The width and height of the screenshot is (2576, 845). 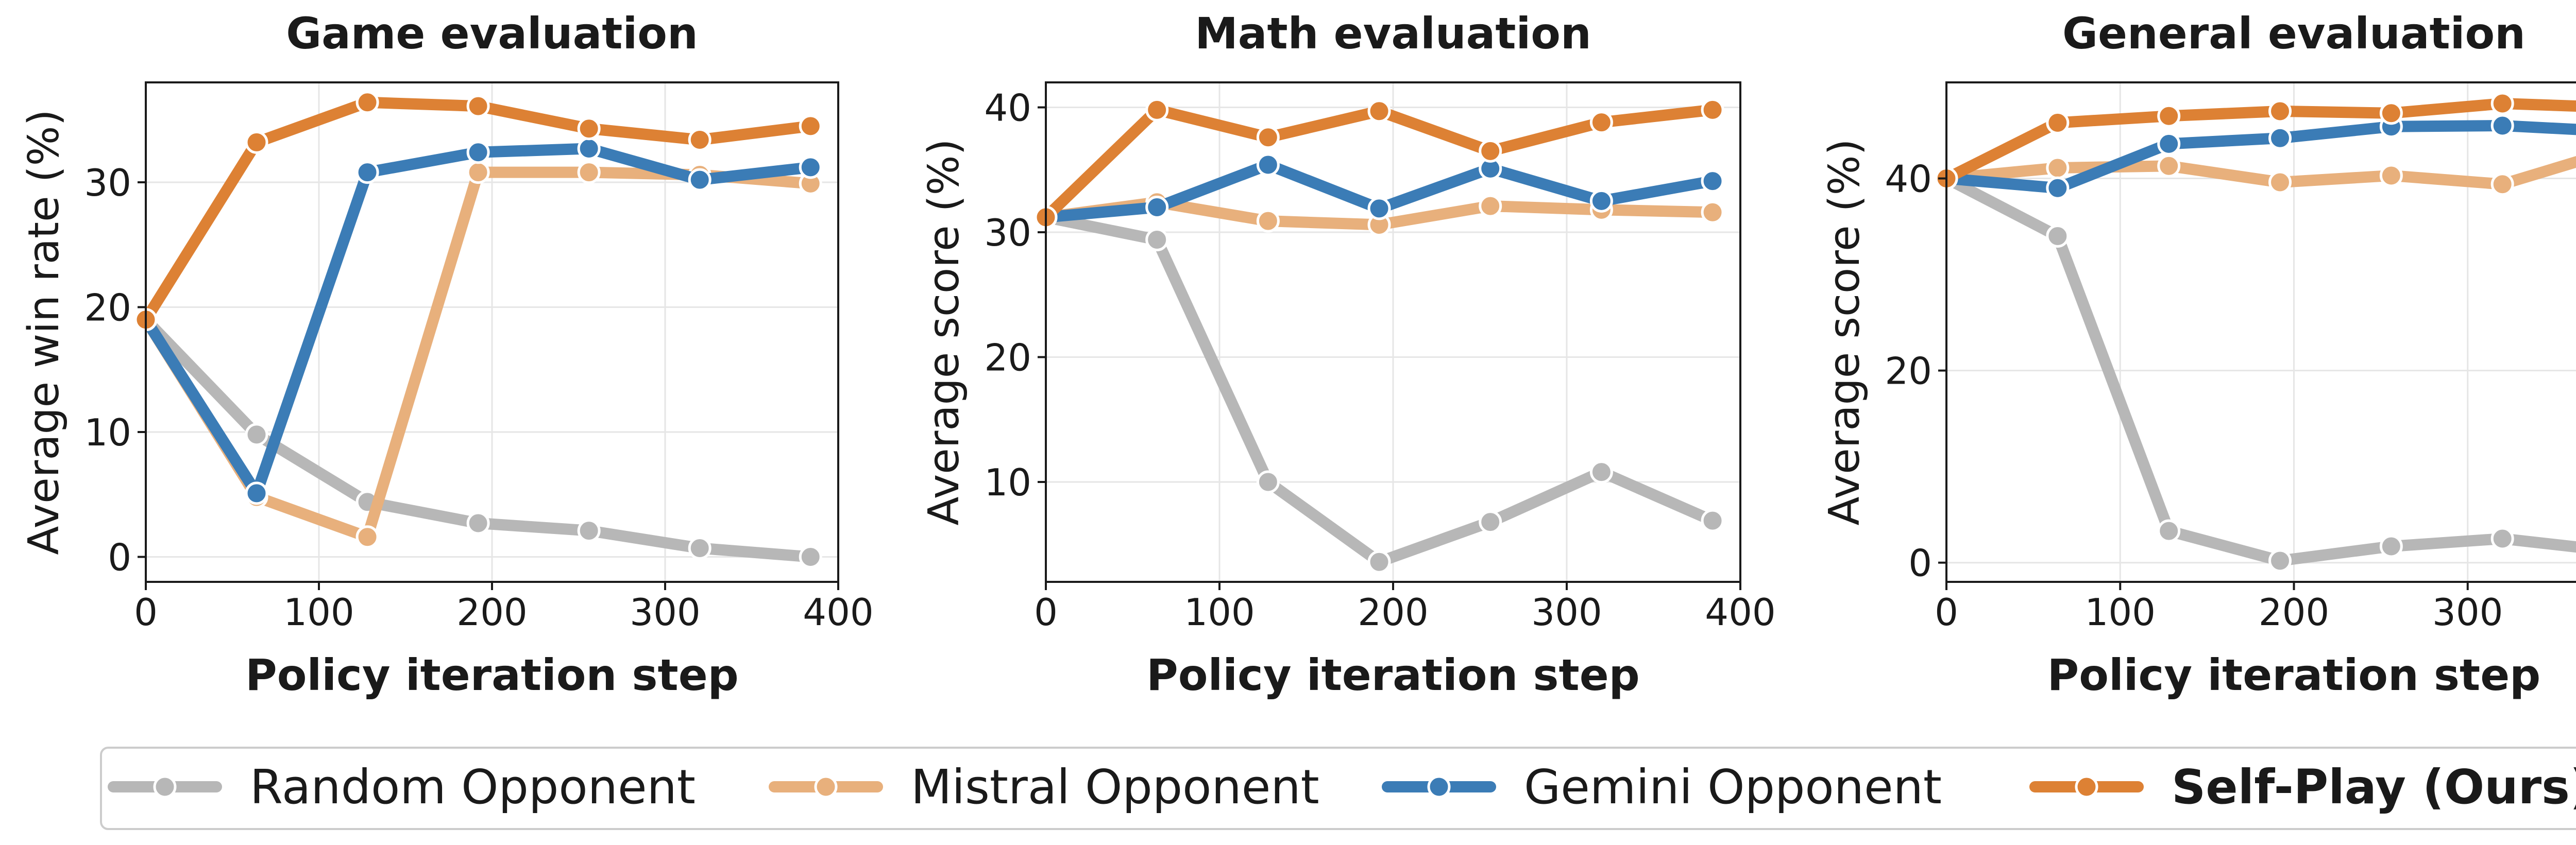 I want to click on legend-item-gemini: Gemini Opponent, so click(x=1662, y=787).